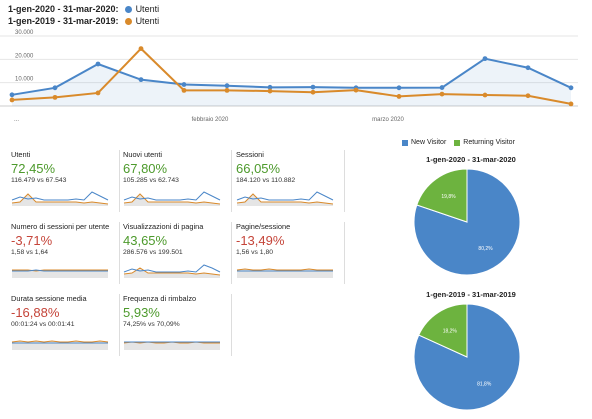 The image size is (592, 419). What do you see at coordinates (30, 252) in the screenshot?
I see `metric-comparison: 1,58 vs 1,64` at bounding box center [30, 252].